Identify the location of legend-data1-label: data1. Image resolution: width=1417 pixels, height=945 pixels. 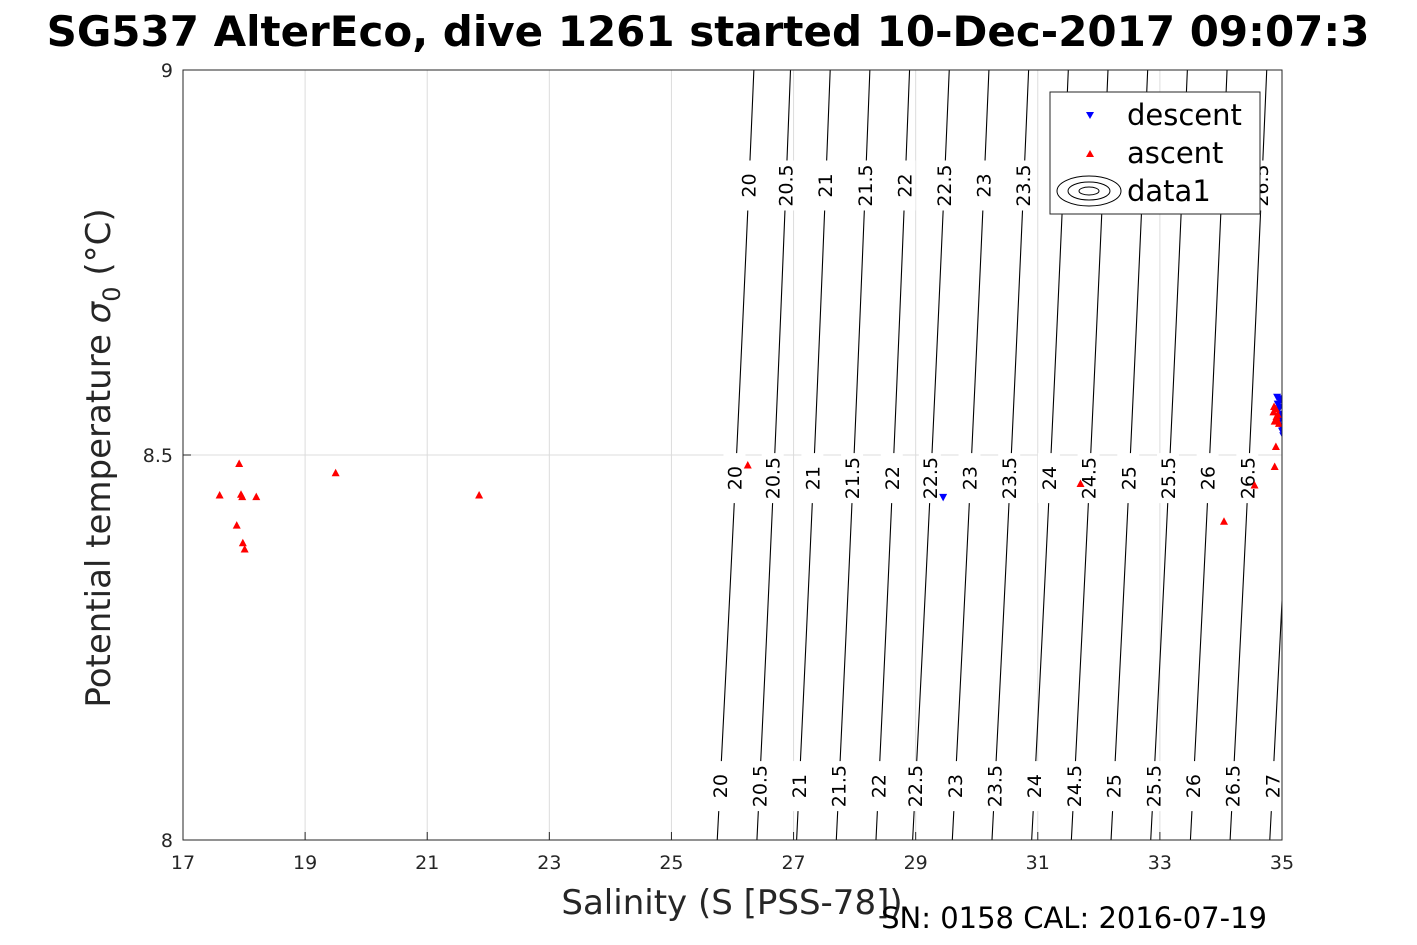
(1169, 191).